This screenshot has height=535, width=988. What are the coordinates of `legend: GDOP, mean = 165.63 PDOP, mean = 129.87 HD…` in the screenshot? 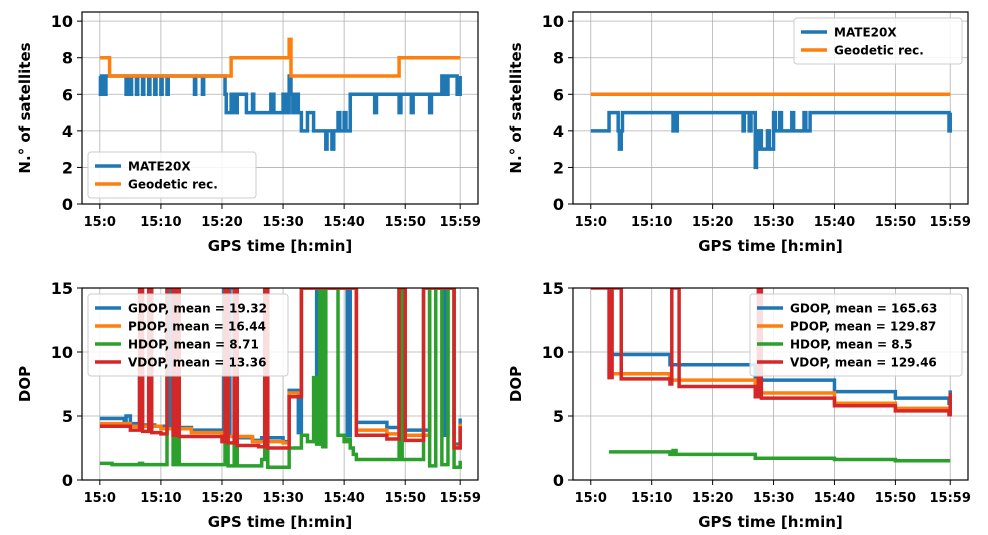 It's located at (856, 335).